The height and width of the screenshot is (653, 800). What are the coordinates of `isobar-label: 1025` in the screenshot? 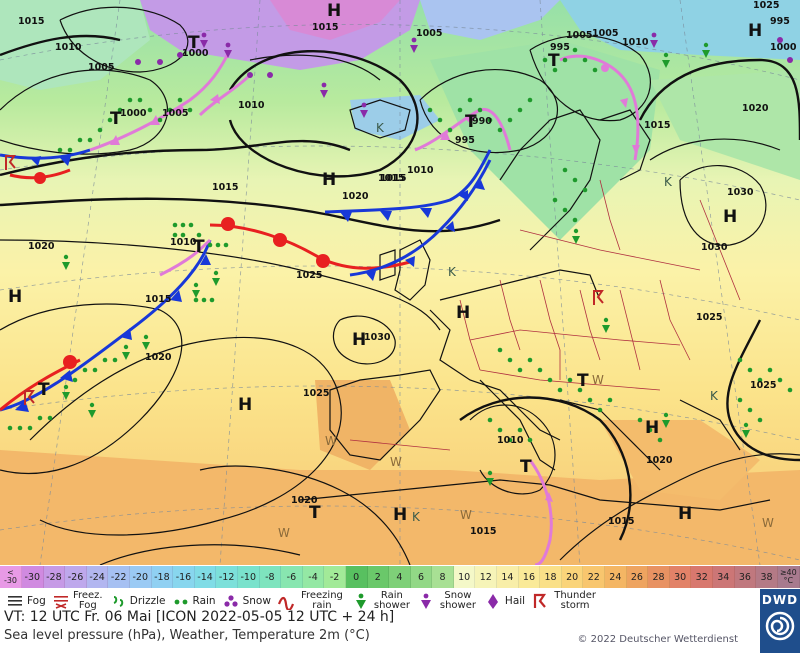 It's located at (309, 275).